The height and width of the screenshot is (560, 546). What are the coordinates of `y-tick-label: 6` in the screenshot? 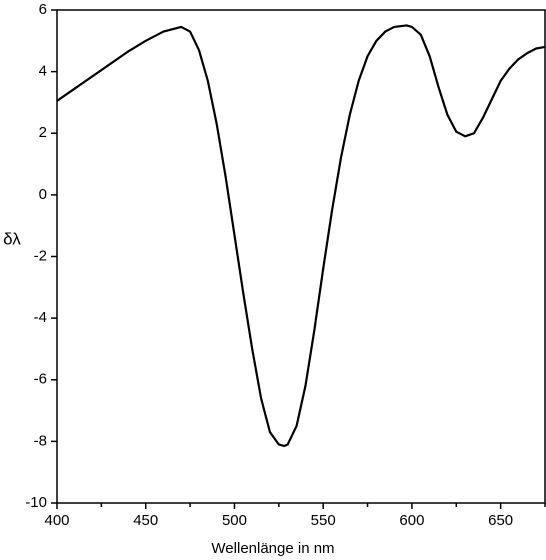 It's located at (43, 9).